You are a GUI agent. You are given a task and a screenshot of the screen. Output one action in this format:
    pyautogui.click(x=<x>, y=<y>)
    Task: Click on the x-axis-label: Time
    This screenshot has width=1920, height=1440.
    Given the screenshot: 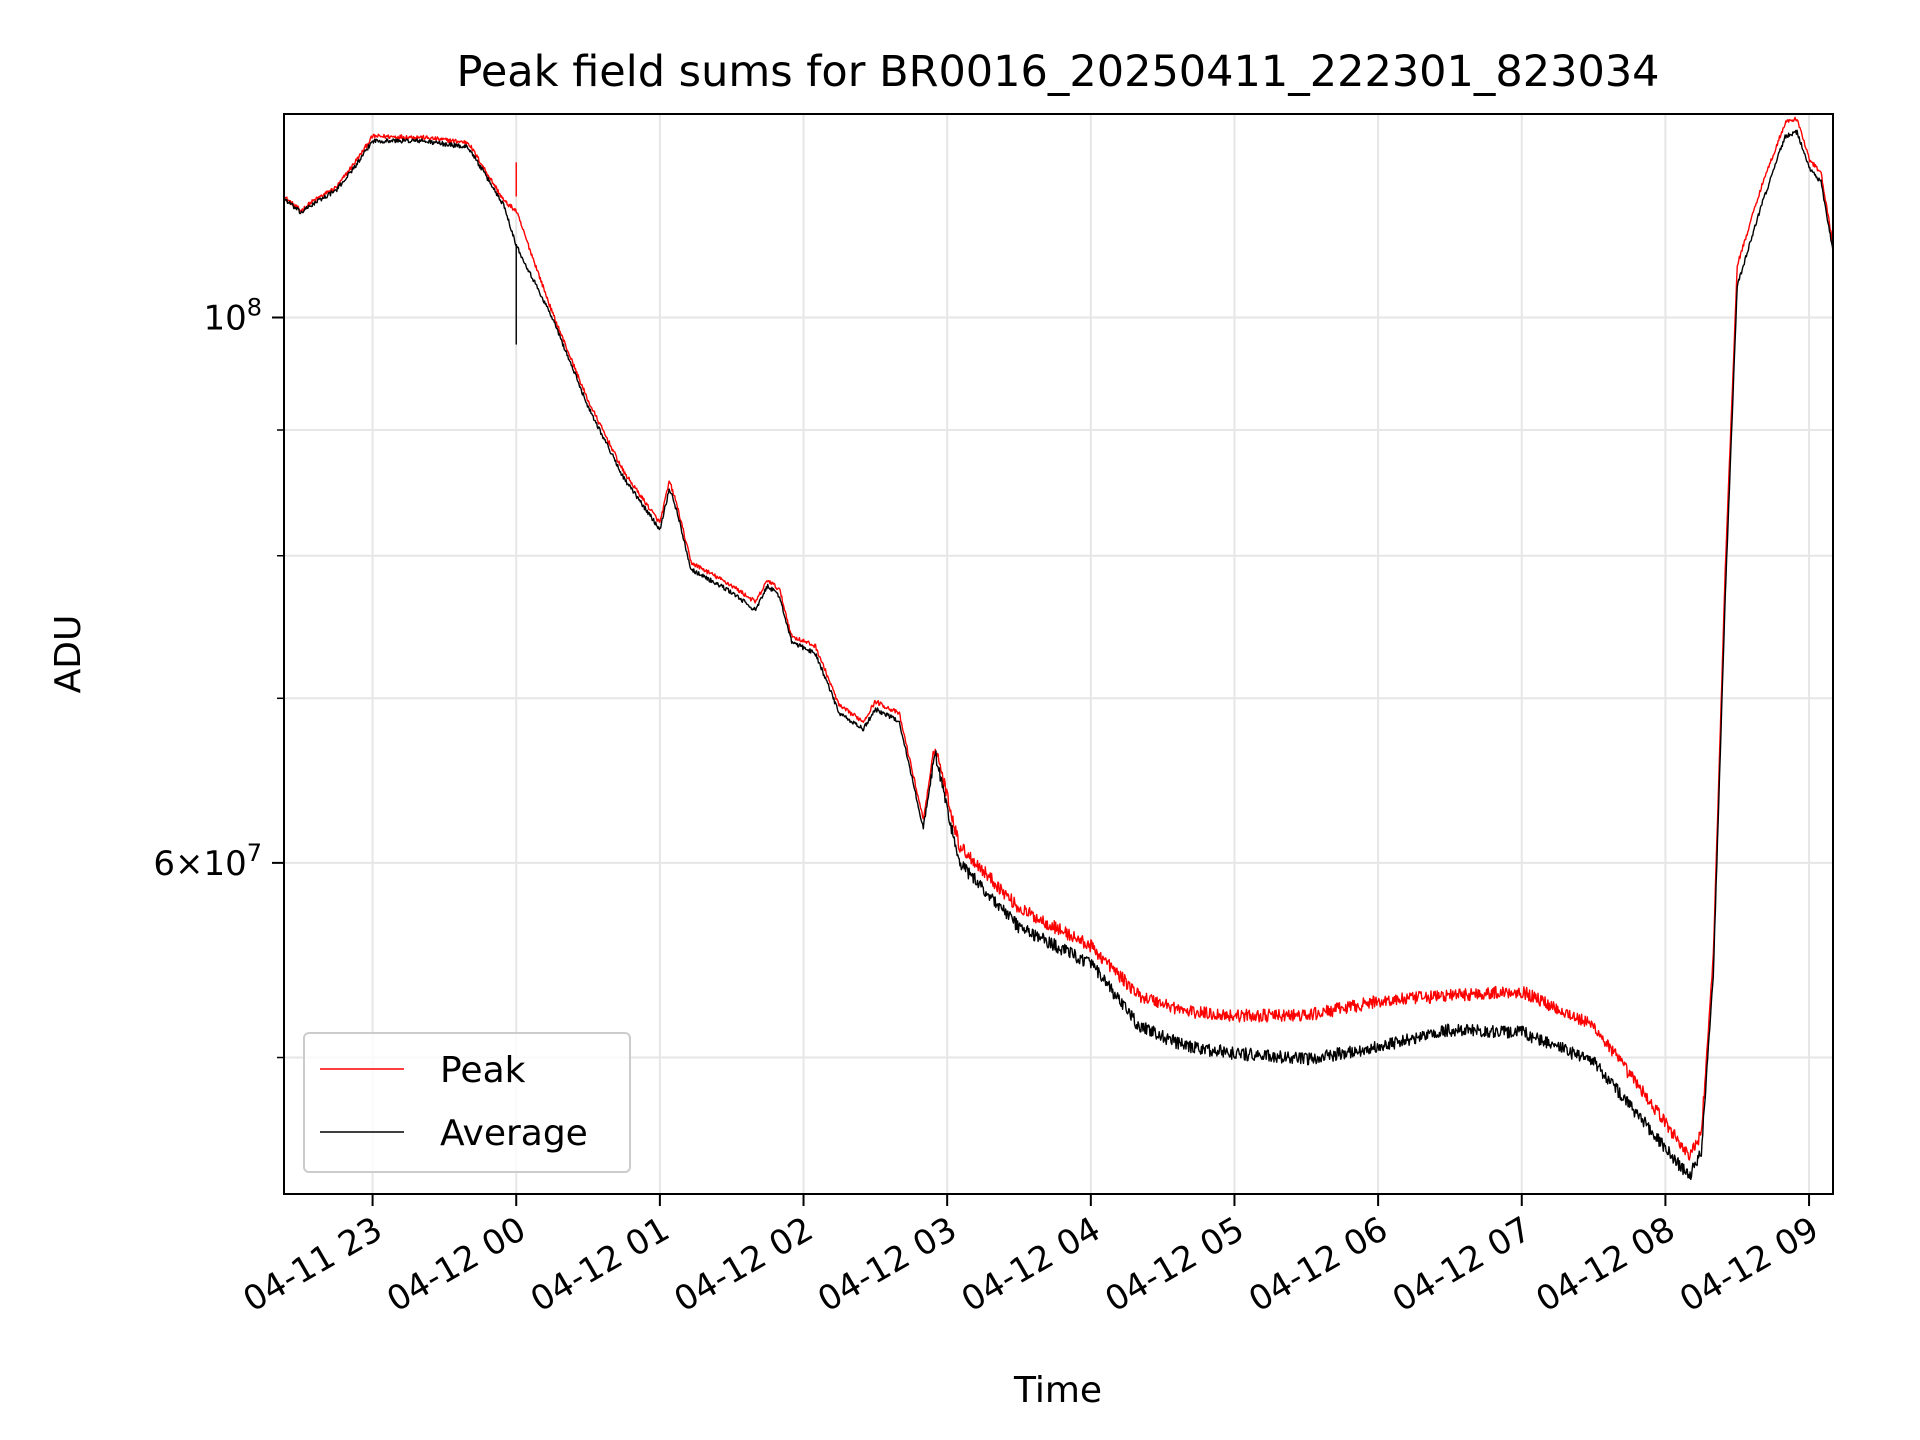 What is the action you would take?
    pyautogui.click(x=1057, y=1390)
    